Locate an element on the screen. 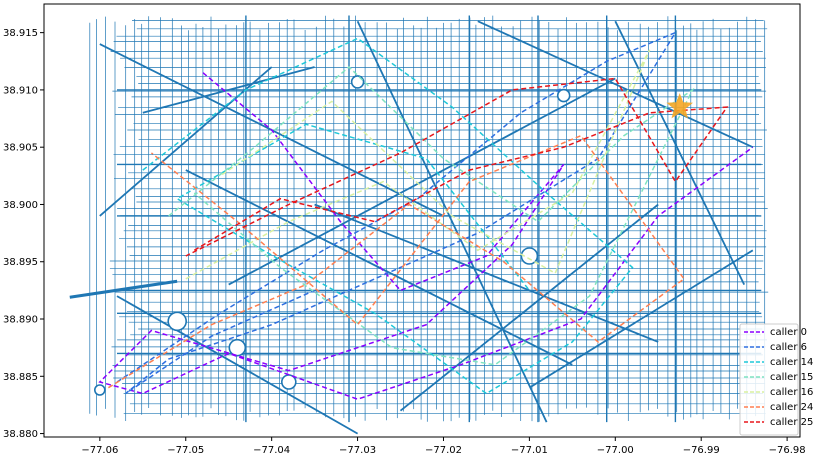 The width and height of the screenshot is (833, 460). y-tick-label: 38.900 is located at coordinates (20, 205).